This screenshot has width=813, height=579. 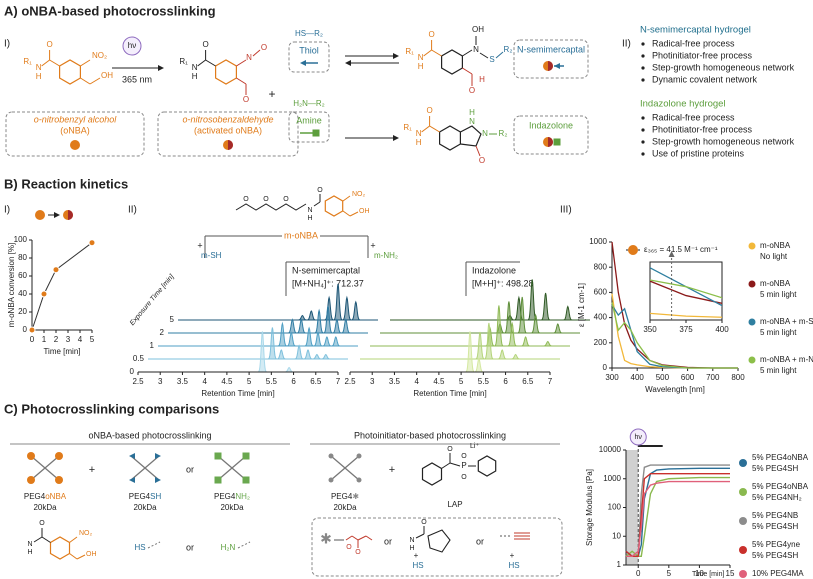 I want to click on atom: OH, so click(x=478, y=29).